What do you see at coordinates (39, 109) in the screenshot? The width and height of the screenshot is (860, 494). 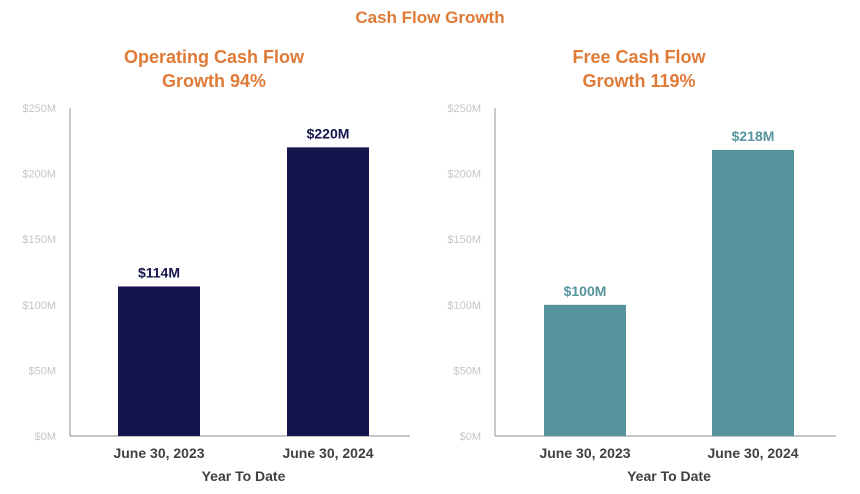 I see `operating-y-tick-label: $250M` at bounding box center [39, 109].